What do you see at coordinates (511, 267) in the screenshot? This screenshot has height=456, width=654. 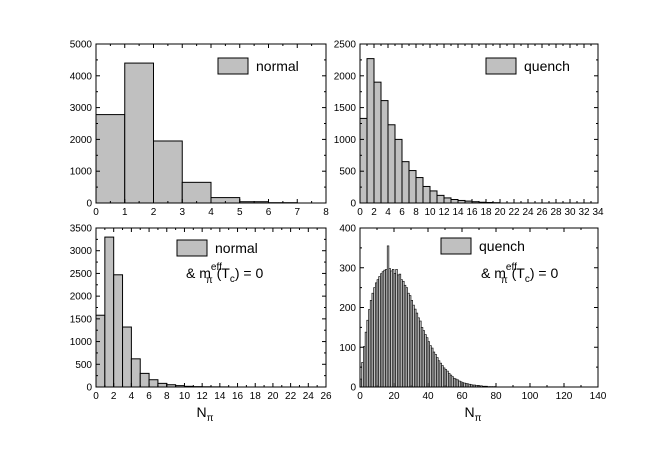 I see `annotation-part: eff` at bounding box center [511, 267].